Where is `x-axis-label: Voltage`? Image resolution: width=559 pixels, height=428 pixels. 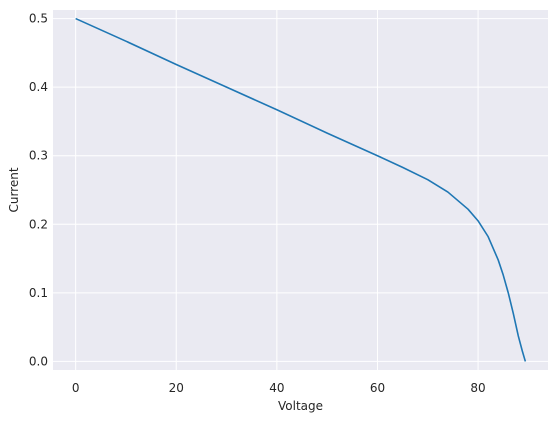
x-axis-label: Voltage is located at coordinates (300, 406).